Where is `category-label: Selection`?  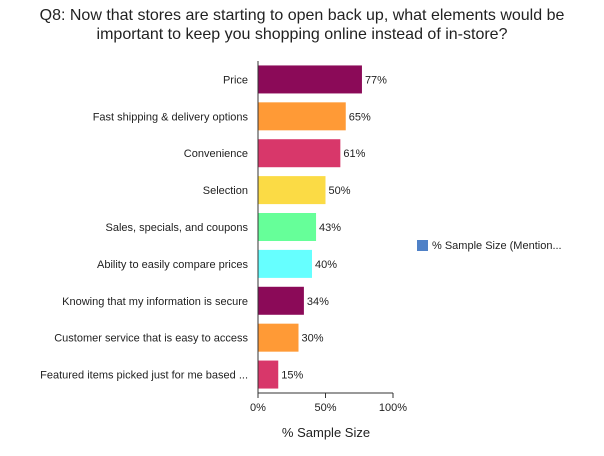 category-label: Selection is located at coordinates (225, 191).